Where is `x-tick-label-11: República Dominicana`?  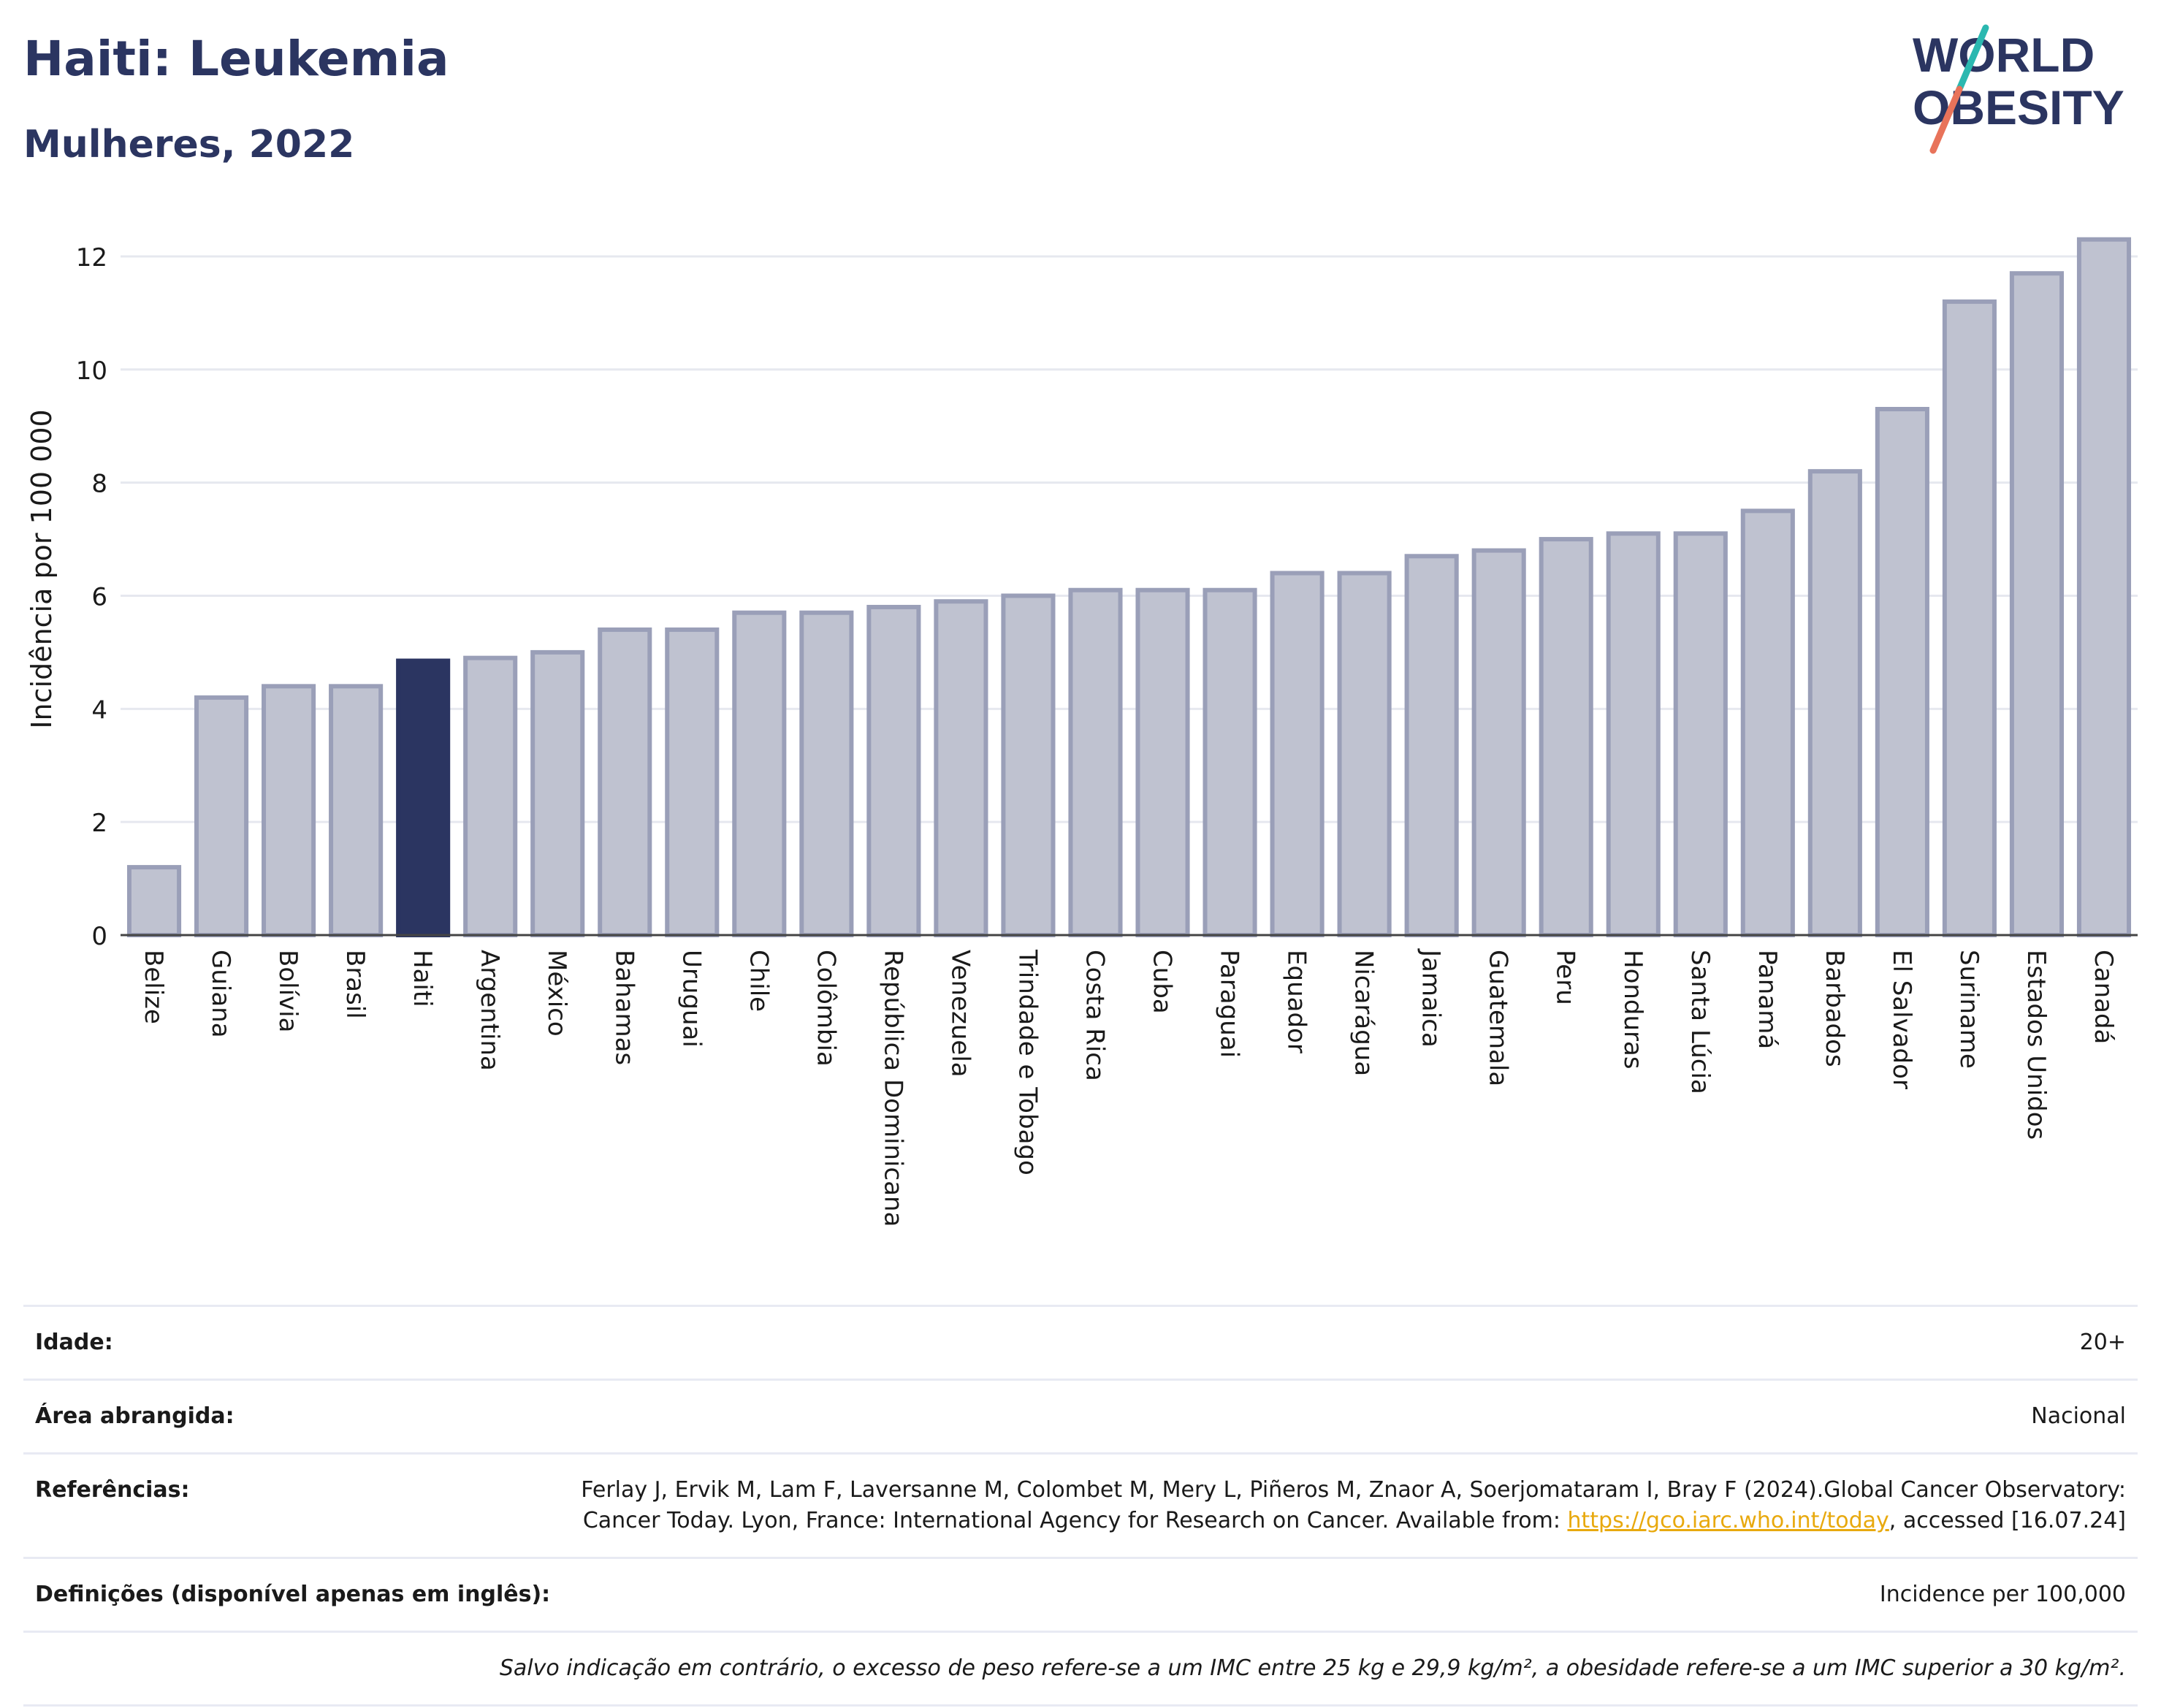 x-tick-label-11: República Dominicana is located at coordinates (893, 1088).